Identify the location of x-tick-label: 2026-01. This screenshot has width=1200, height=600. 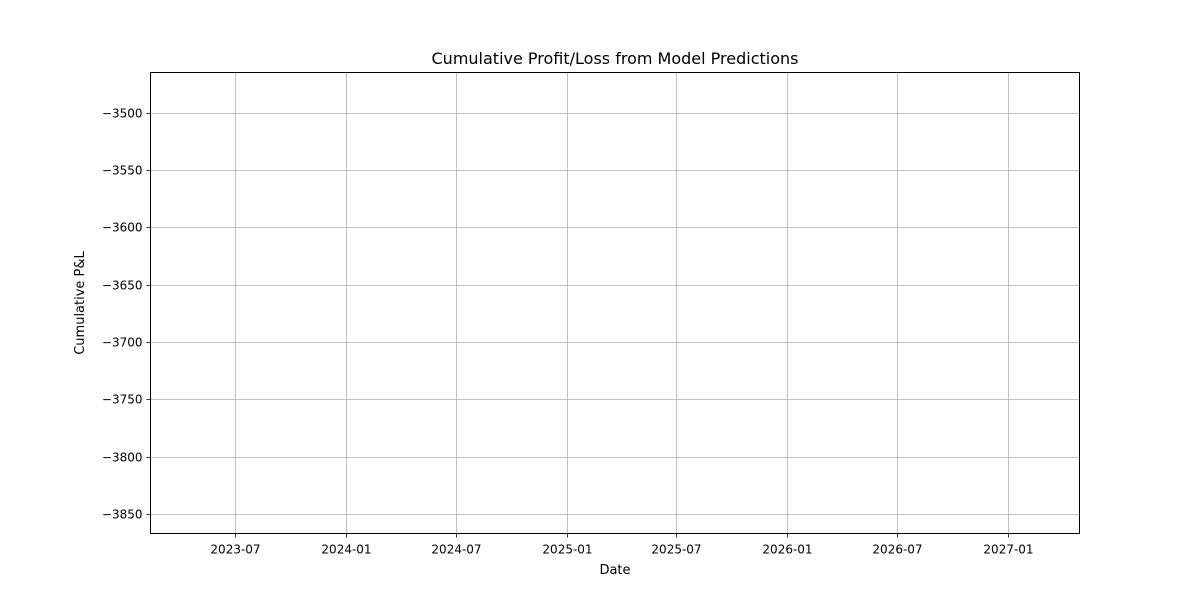
(787, 550).